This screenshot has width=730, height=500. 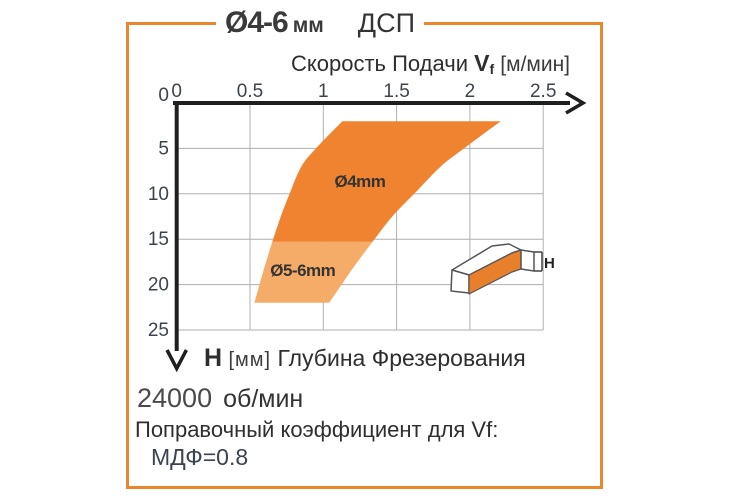 I want to click on icon-end-face, so click(x=527, y=260).